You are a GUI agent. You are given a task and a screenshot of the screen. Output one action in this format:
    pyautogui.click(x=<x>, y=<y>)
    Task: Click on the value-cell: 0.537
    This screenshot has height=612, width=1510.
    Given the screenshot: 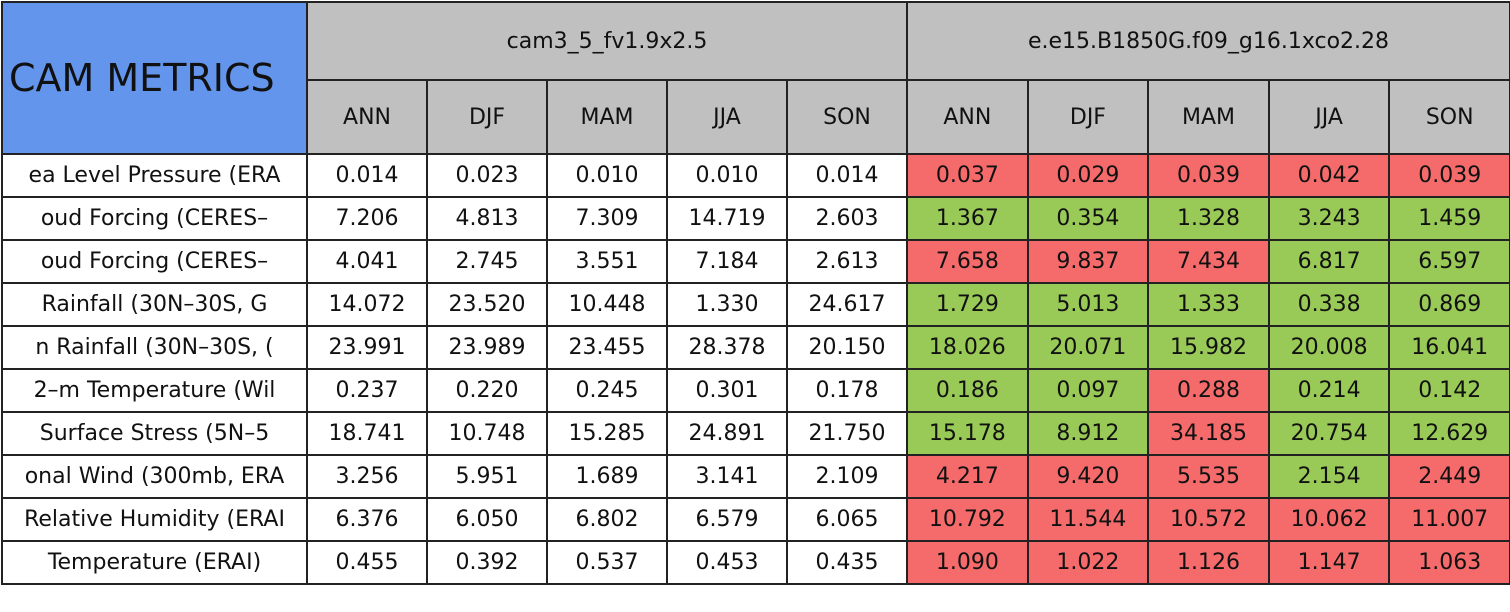 What is the action you would take?
    pyautogui.click(x=607, y=562)
    